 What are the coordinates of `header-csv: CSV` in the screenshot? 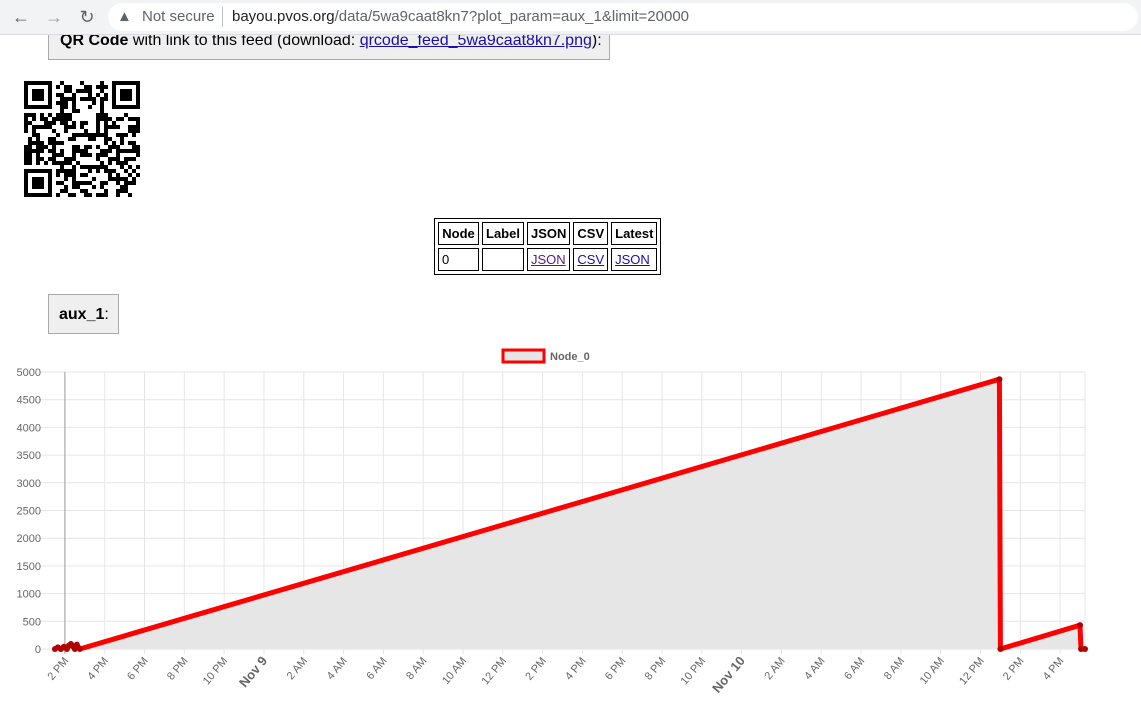 It's located at (591, 233).